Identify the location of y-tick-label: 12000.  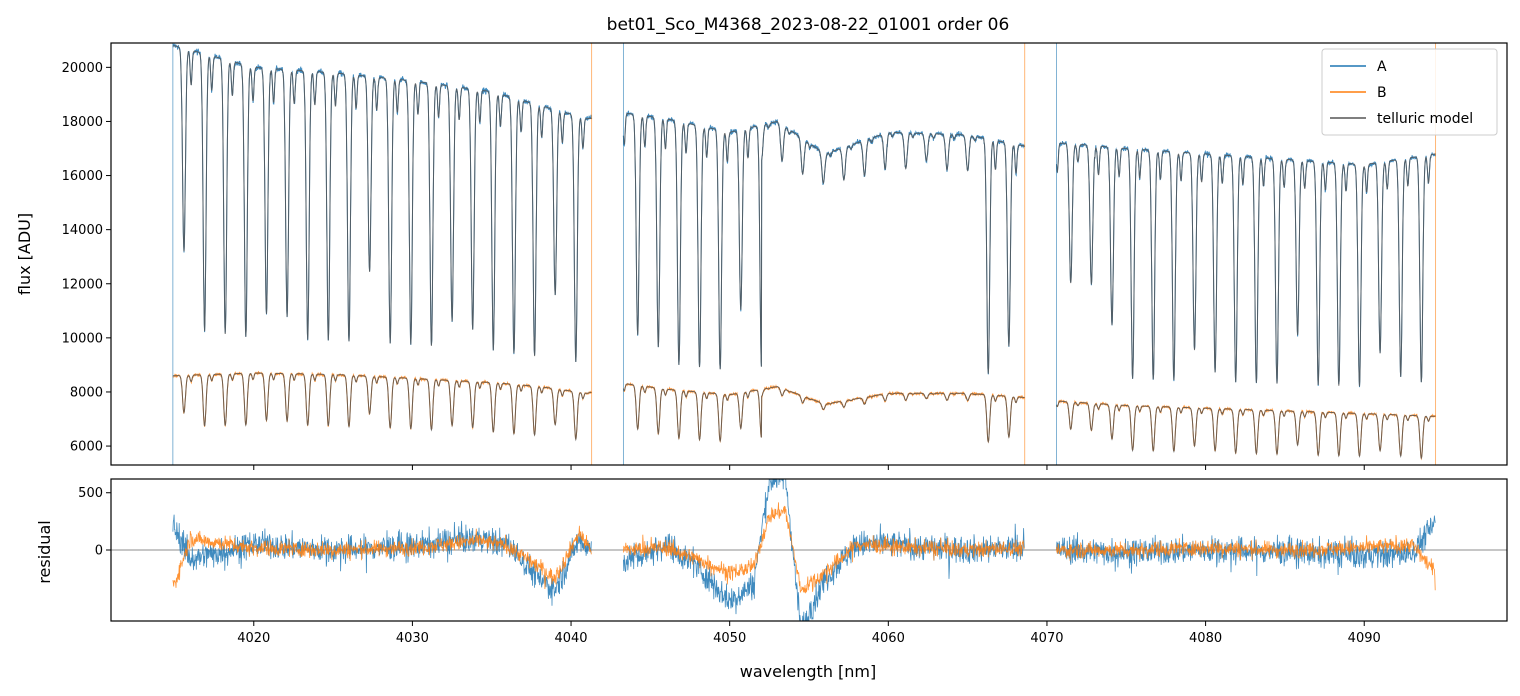
(82, 284).